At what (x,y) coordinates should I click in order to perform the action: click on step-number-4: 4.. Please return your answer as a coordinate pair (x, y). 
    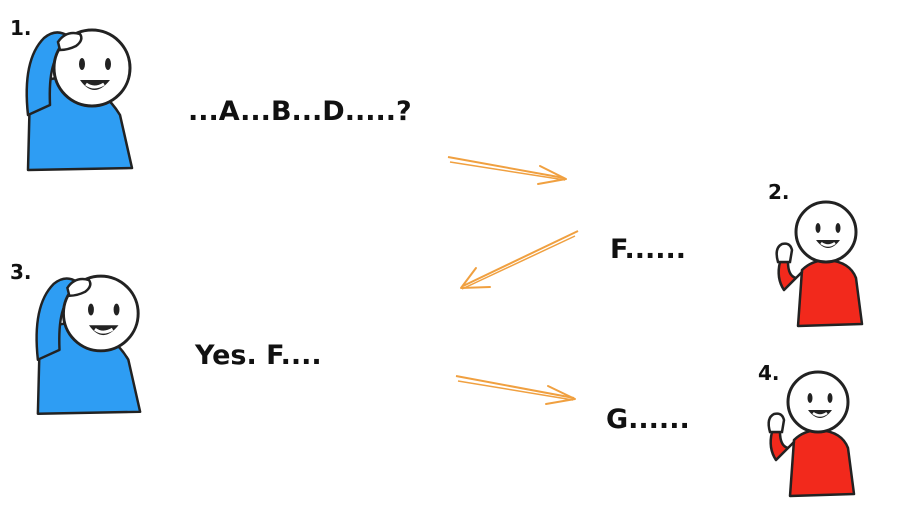
    Looking at the image, I should click on (769, 373).